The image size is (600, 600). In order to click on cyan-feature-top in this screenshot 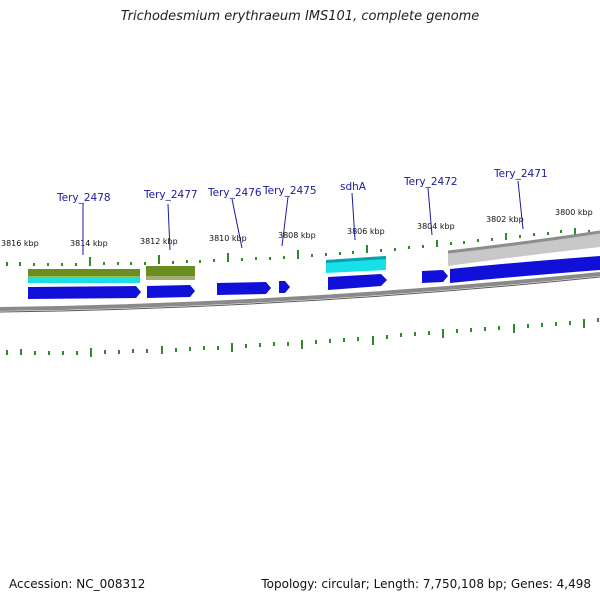, I will do `click(356, 259)`.